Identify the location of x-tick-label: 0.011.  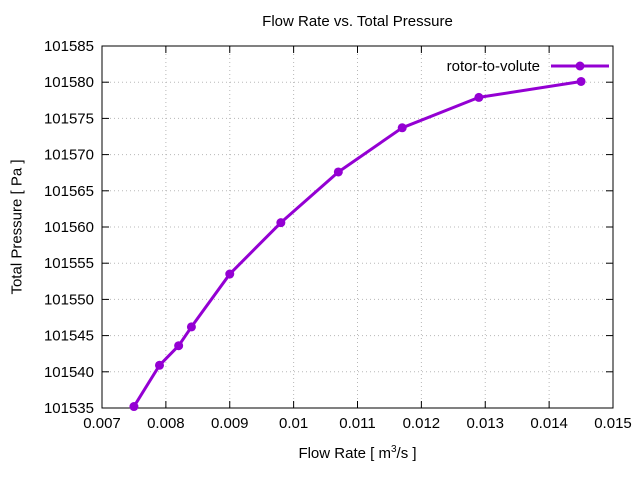
(357, 423).